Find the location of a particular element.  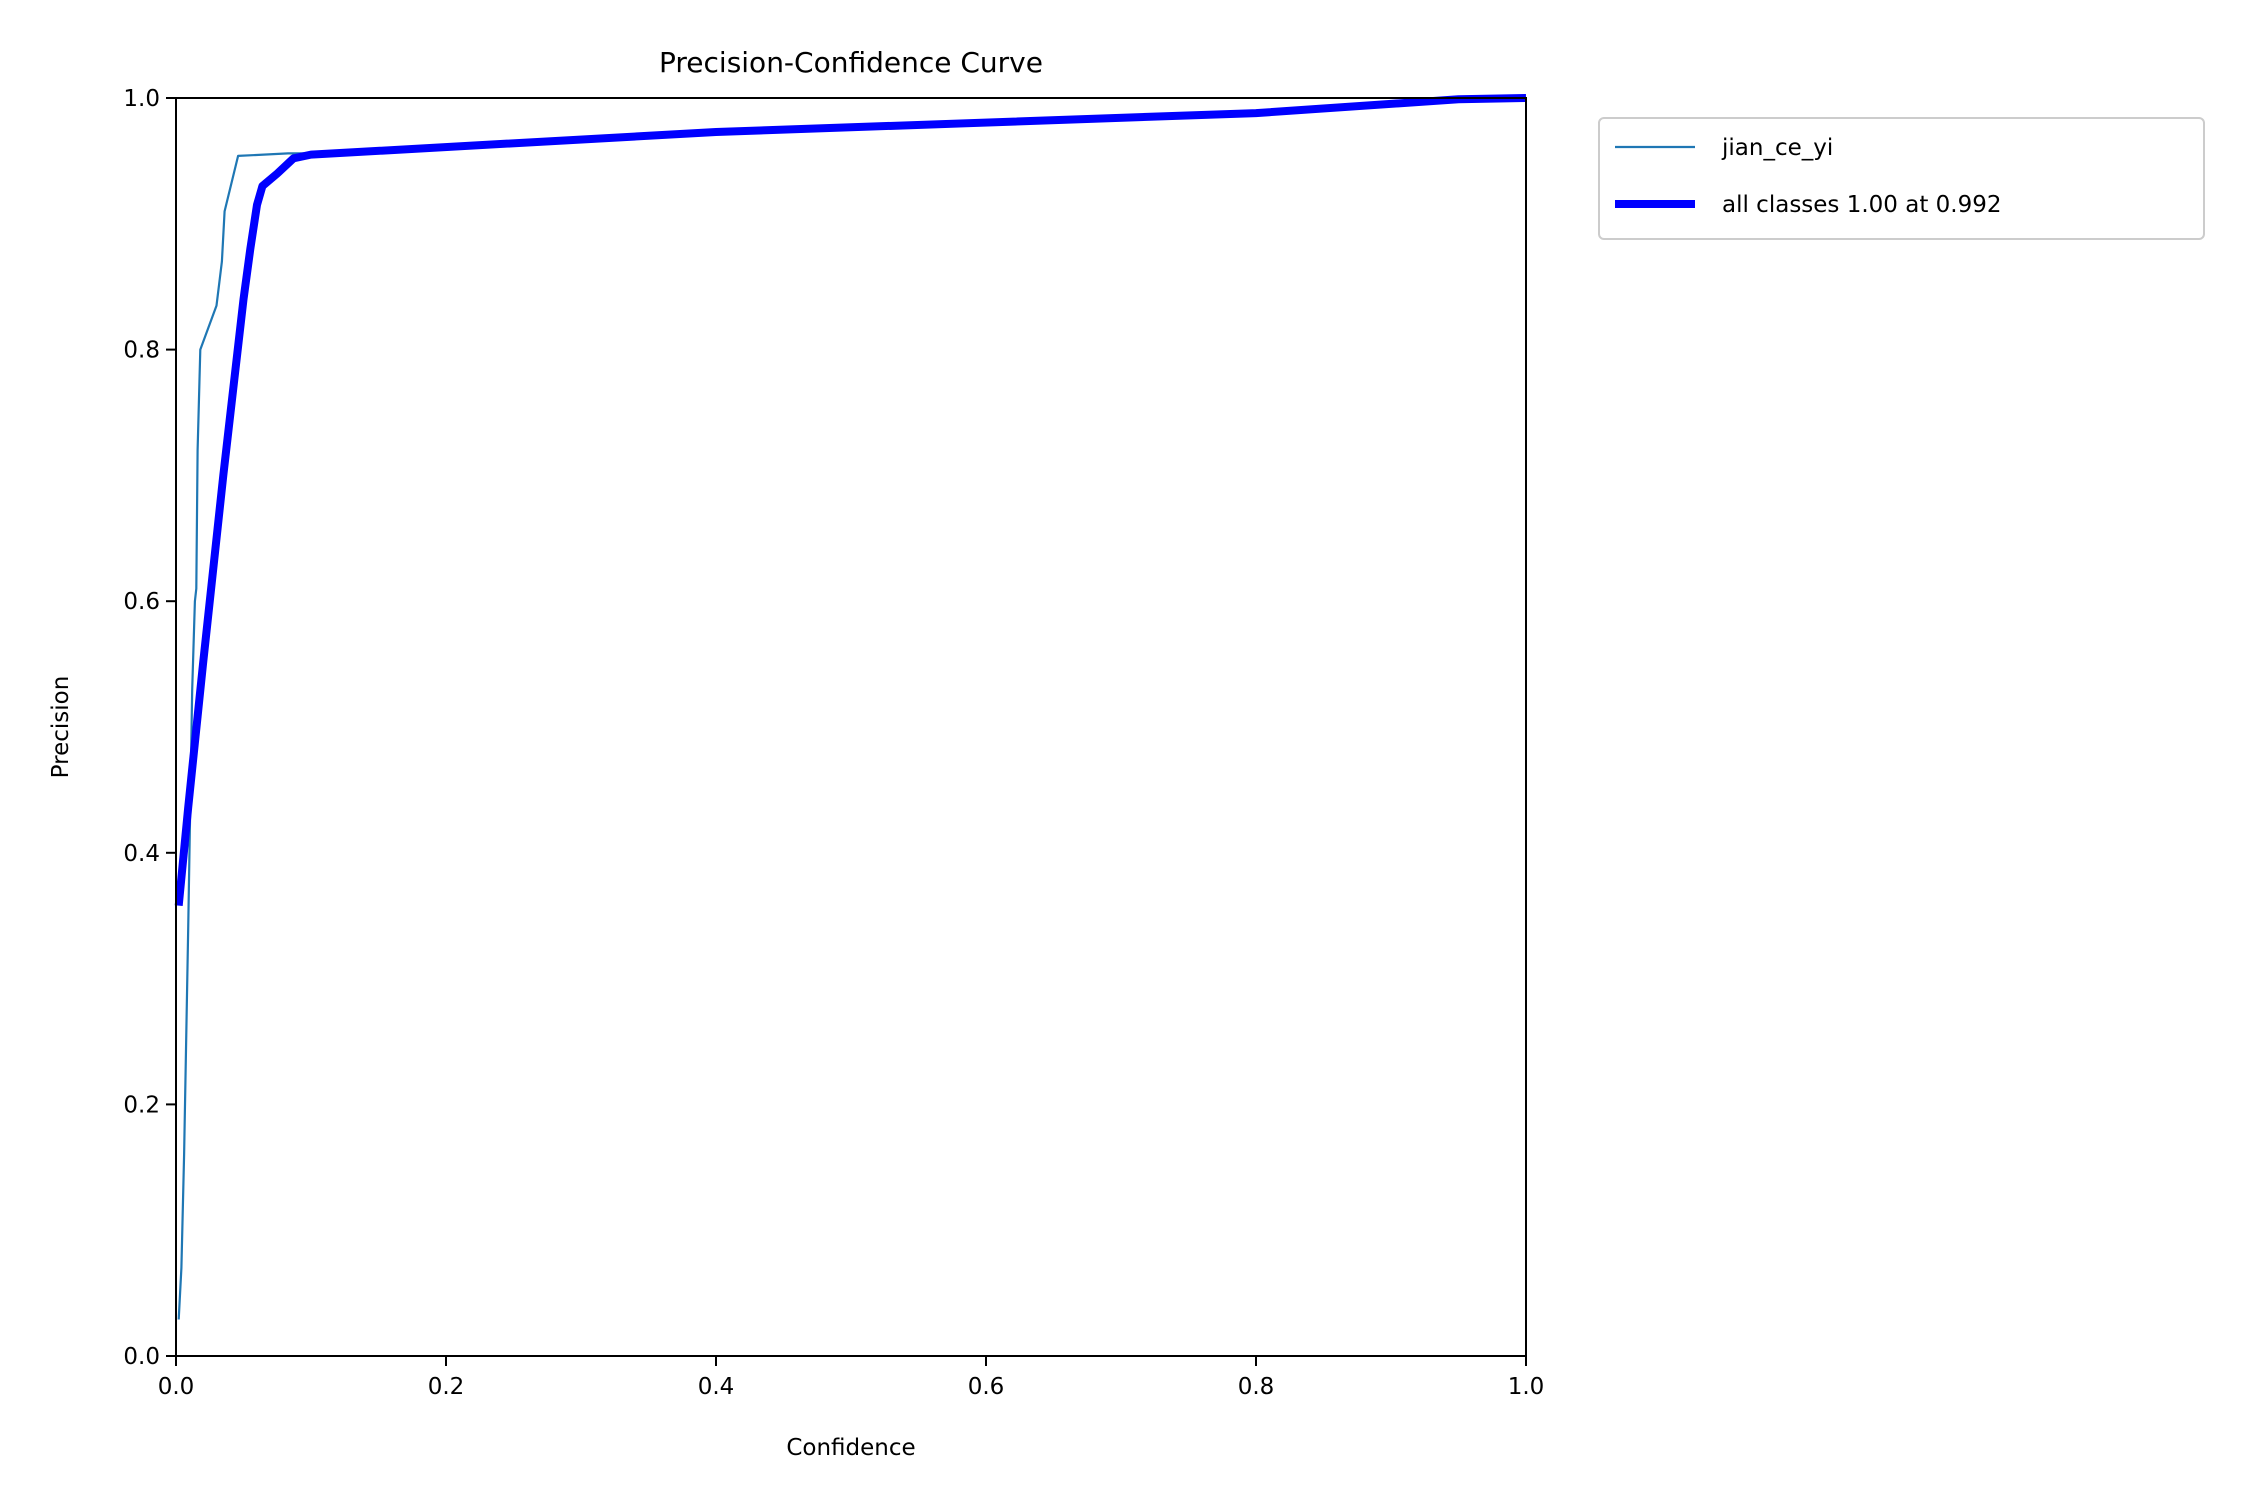

x-tick-label: 0.0 is located at coordinates (176, 1387).